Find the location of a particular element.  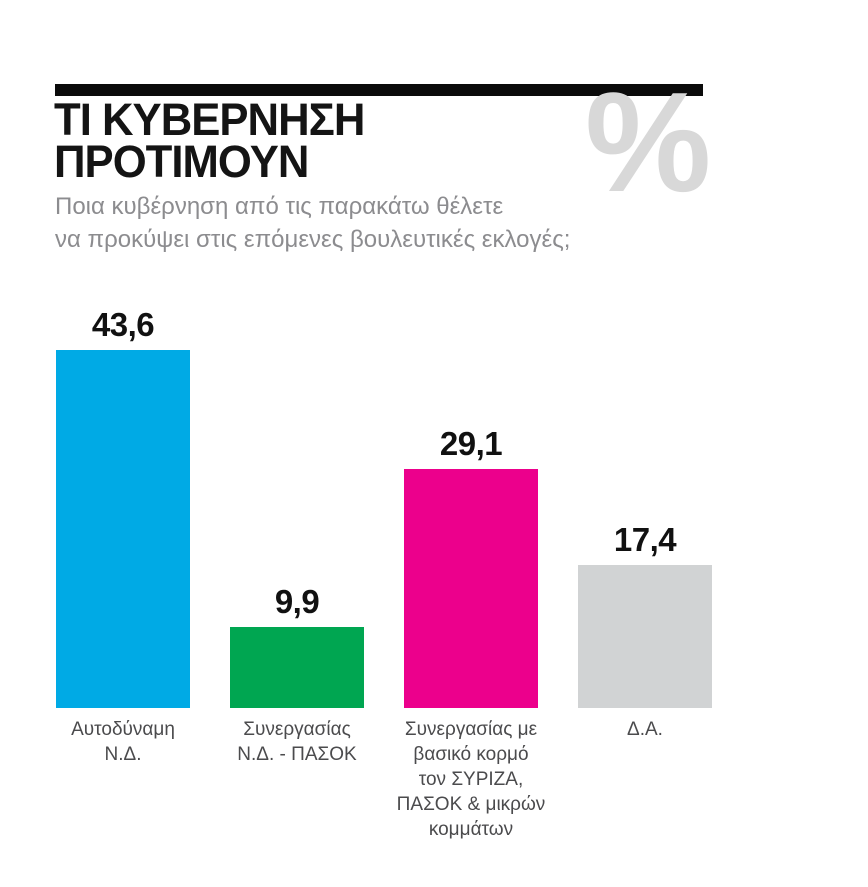

bar-value-label: 43,6 is located at coordinates (123, 324).